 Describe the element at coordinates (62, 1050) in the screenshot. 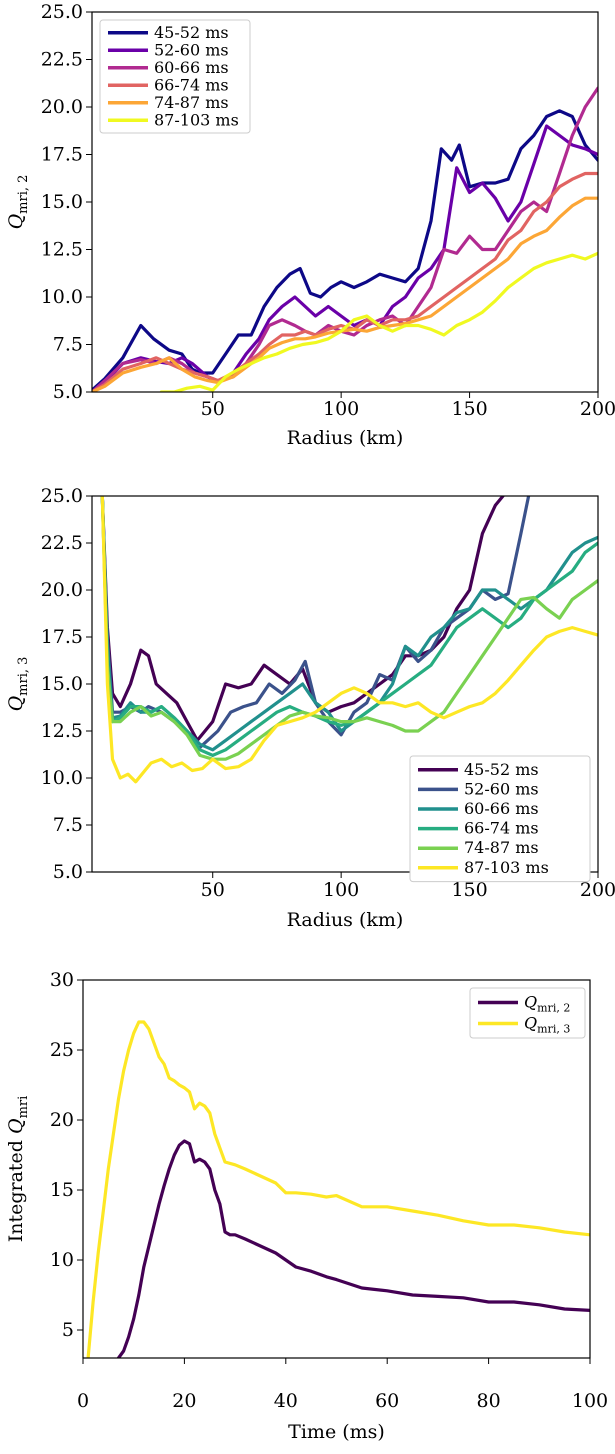

I see `y-tick-label: 25` at that location.